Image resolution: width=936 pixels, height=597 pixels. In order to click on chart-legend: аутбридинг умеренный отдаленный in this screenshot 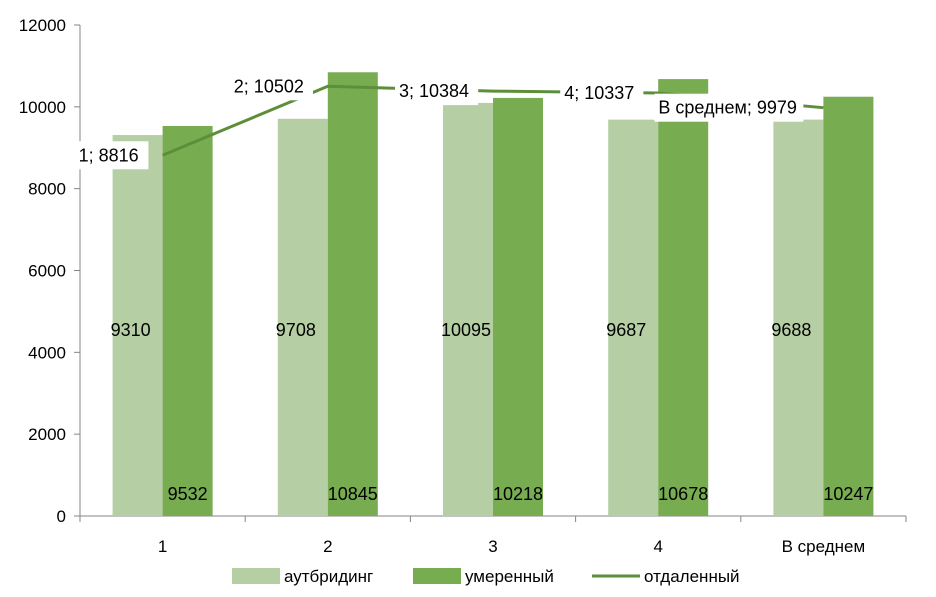, I will do `click(486, 576)`.